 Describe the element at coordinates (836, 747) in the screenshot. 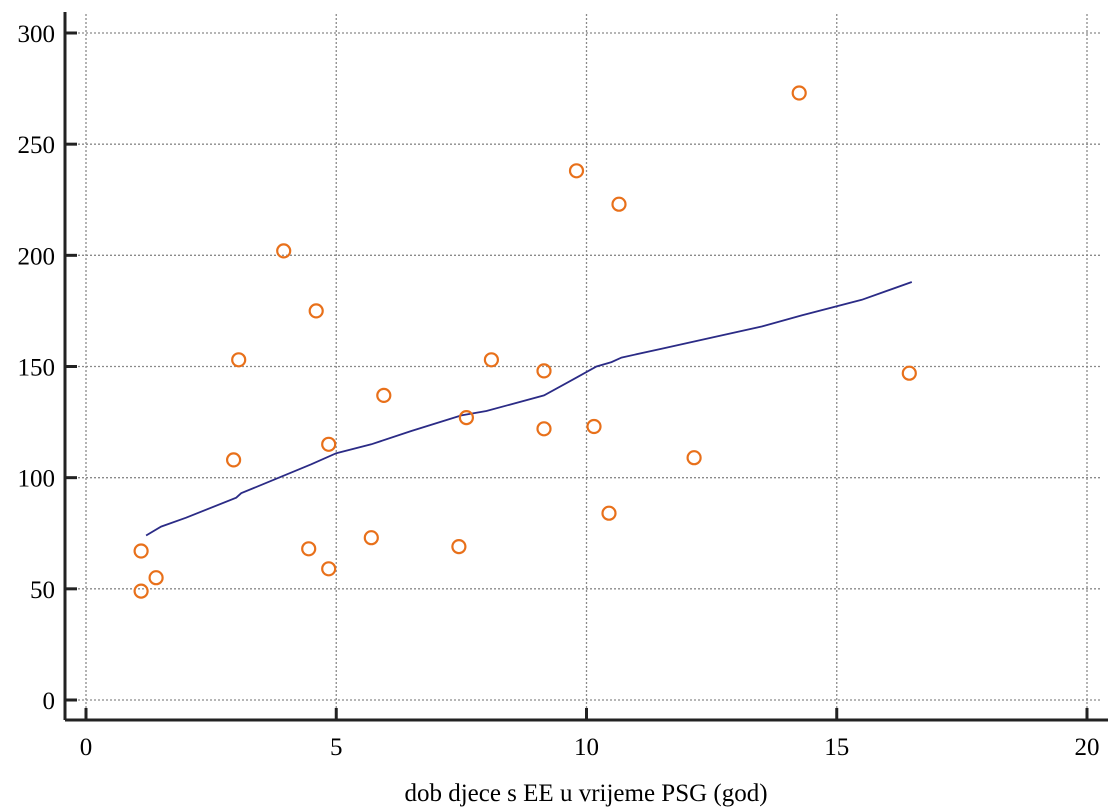

I see `x-tick-label: 15` at that location.